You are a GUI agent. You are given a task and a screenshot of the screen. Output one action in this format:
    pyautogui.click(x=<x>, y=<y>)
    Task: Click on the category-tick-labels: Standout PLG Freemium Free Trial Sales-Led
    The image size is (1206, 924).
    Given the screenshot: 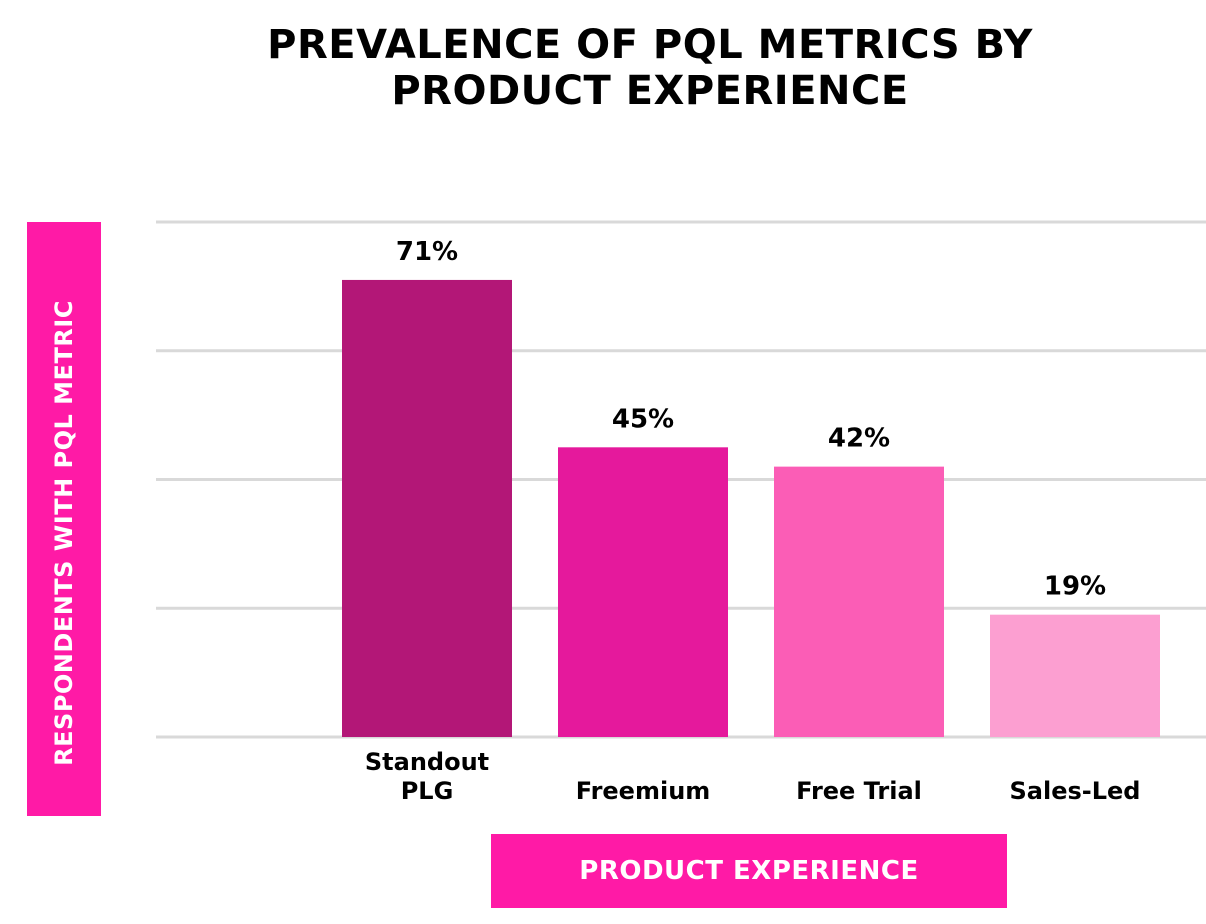 What is the action you would take?
    pyautogui.click(x=753, y=776)
    